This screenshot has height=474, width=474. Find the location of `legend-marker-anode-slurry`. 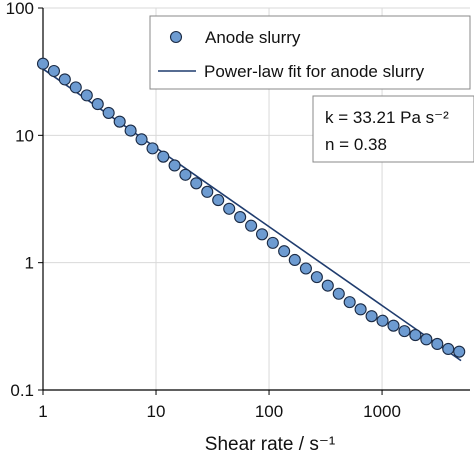

legend-marker-anode-slurry is located at coordinates (176, 37).